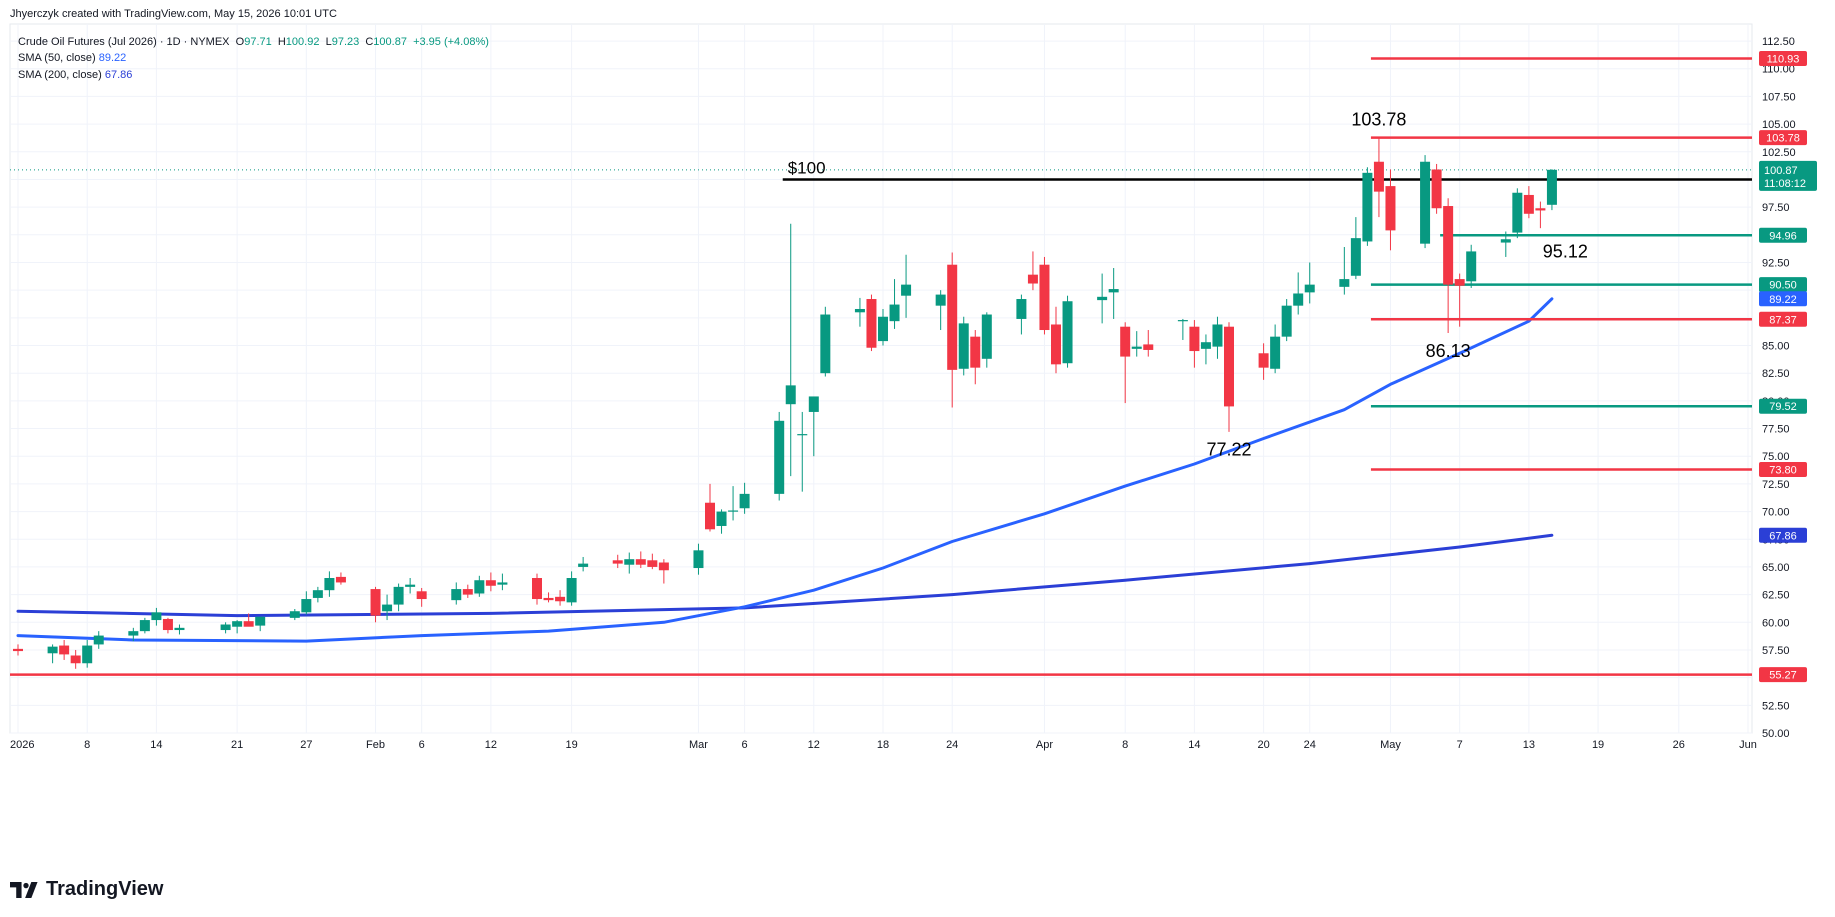  What do you see at coordinates (1783, 535) in the screenshot?
I see `sma-price-label-bg` at bounding box center [1783, 535].